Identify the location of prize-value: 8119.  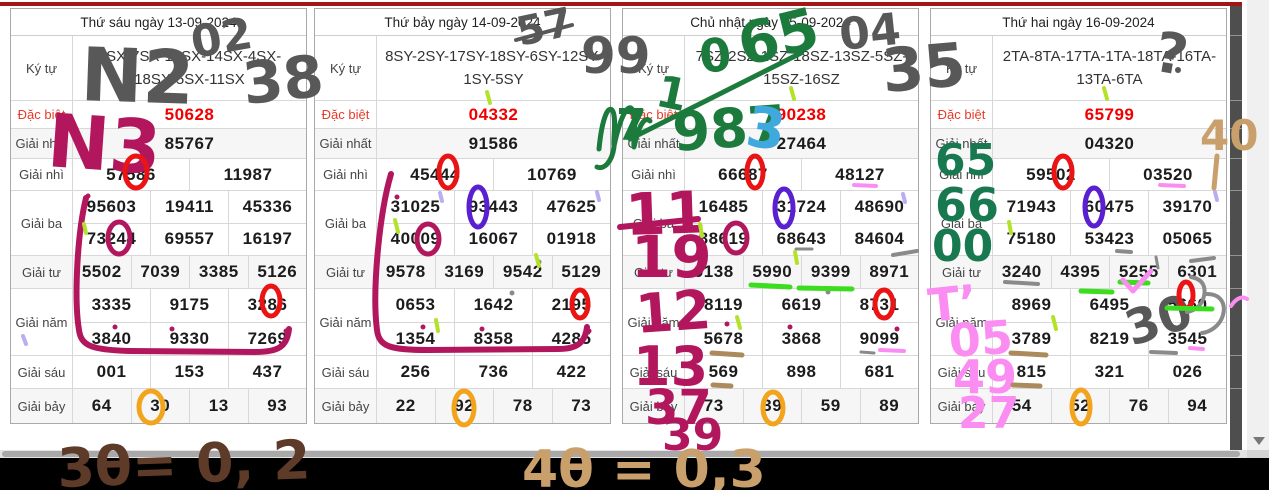
(723, 305).